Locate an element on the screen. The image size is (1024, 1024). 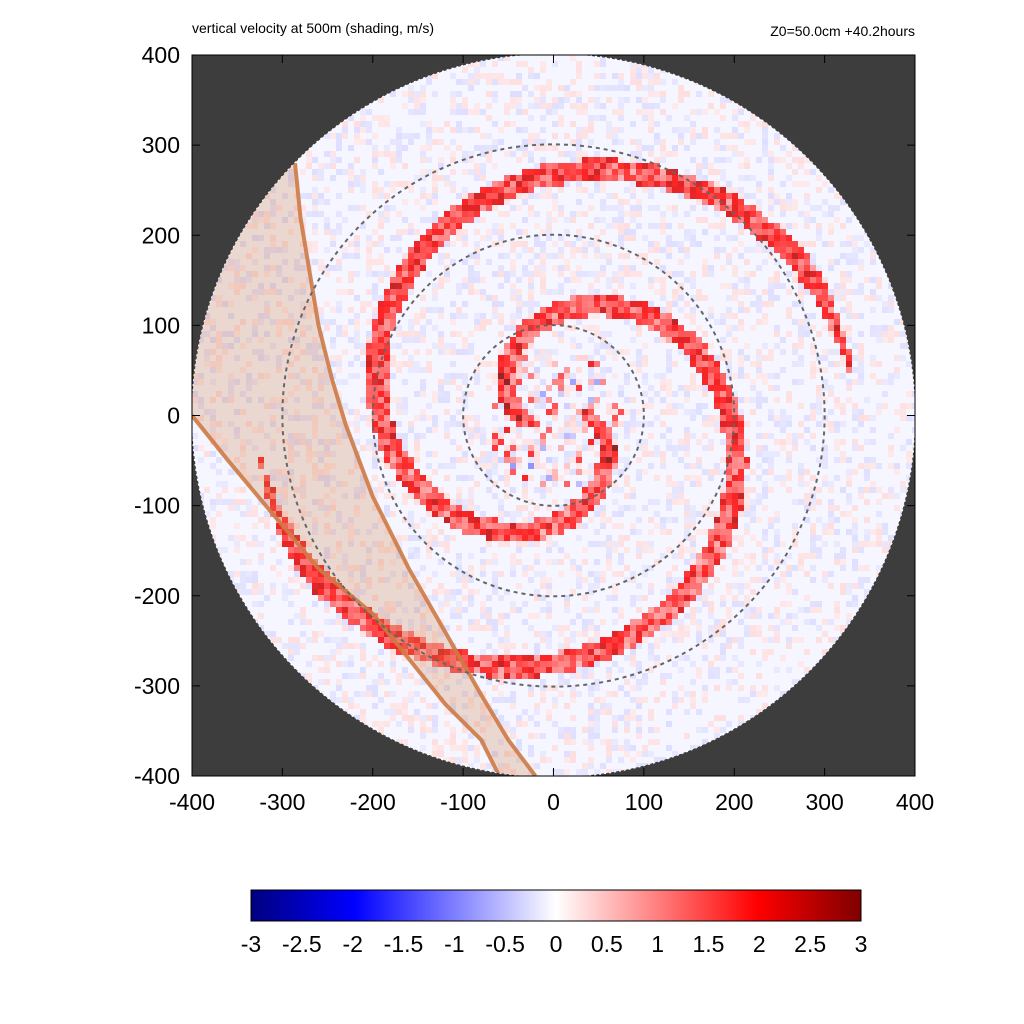
colorbar-tick-label: 0 is located at coordinates (556, 944).